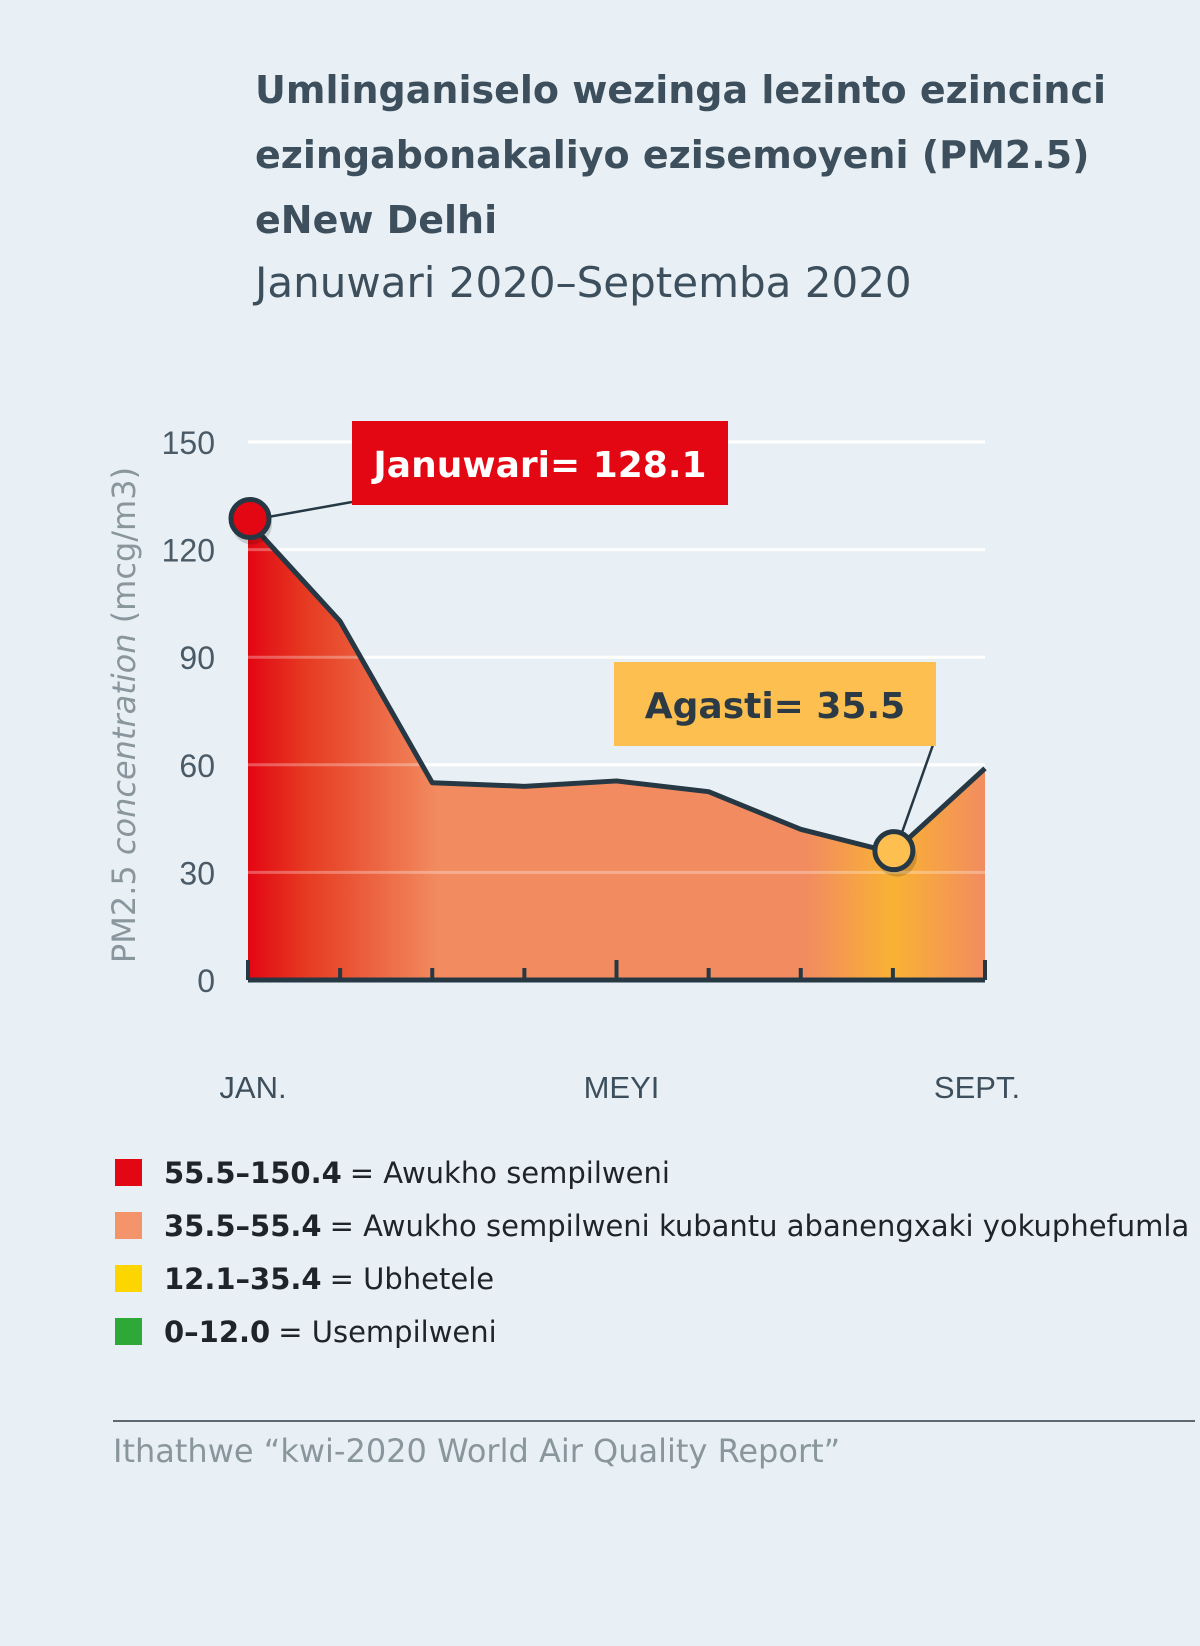 Image resolution: width=1200 pixels, height=1646 pixels. What do you see at coordinates (124, 715) in the screenshot?
I see `y-axis-label: PM2.5 concentration (mcg/m3)` at bounding box center [124, 715].